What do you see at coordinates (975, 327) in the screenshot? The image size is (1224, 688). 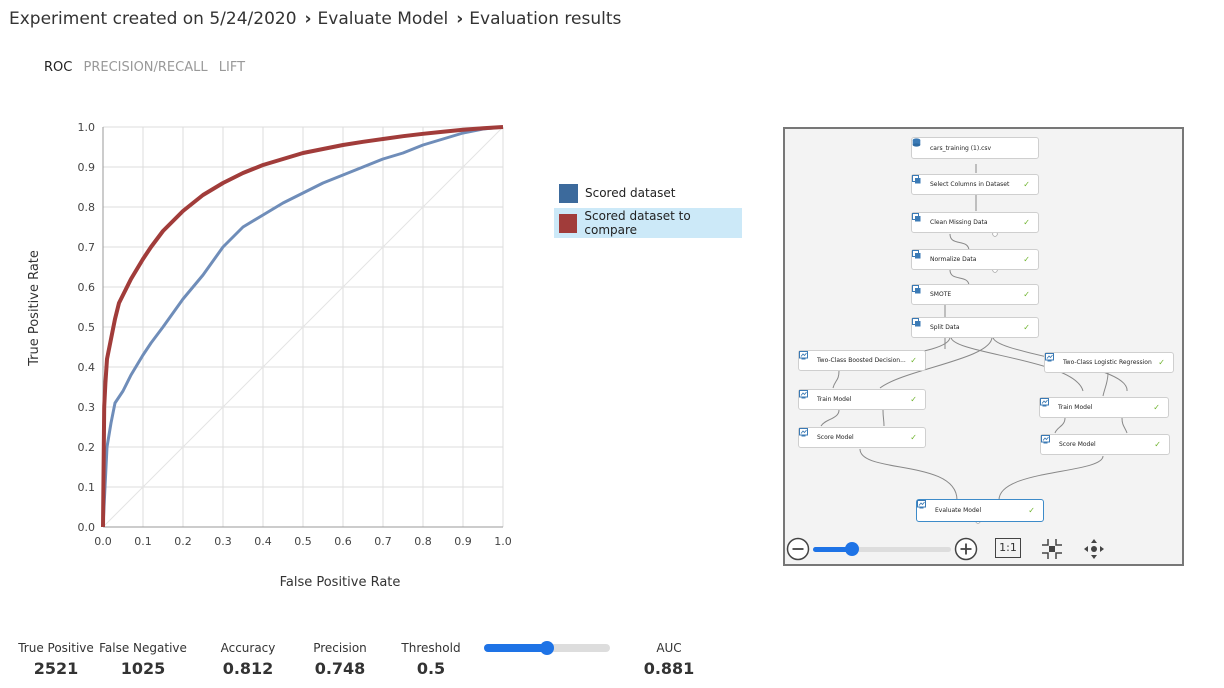 I see `module-split-data: Split Data ✓` at bounding box center [975, 327].